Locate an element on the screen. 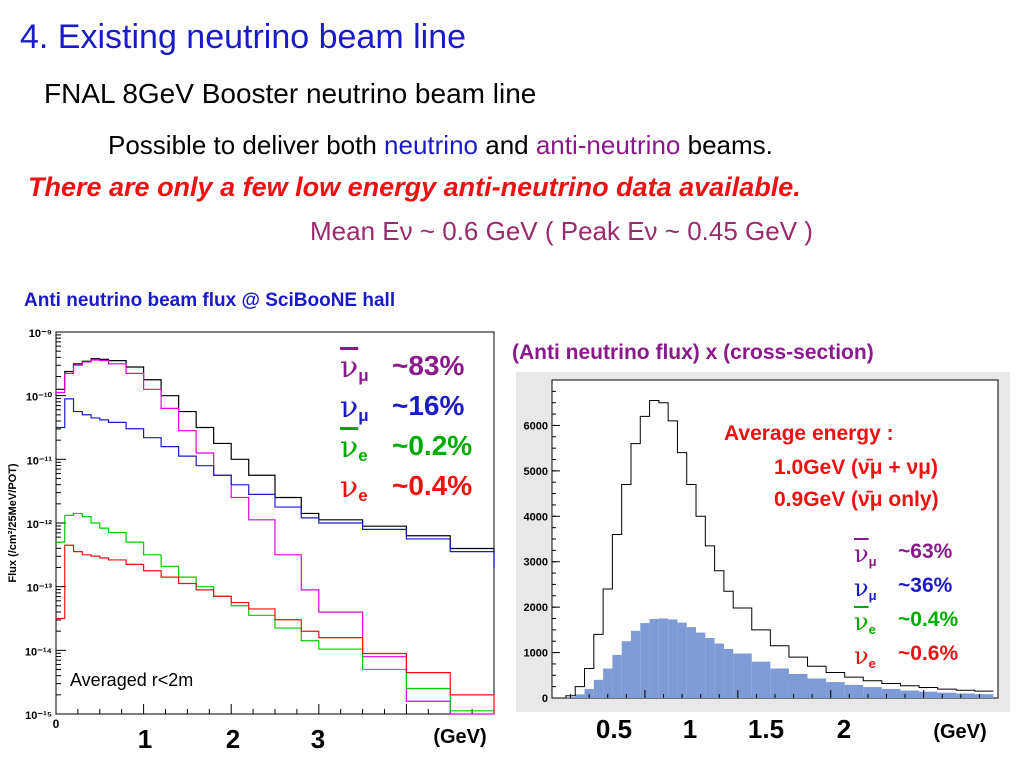 This screenshot has width=1024, height=768. legend-entry: νμ ~63% is located at coordinates (903, 555).